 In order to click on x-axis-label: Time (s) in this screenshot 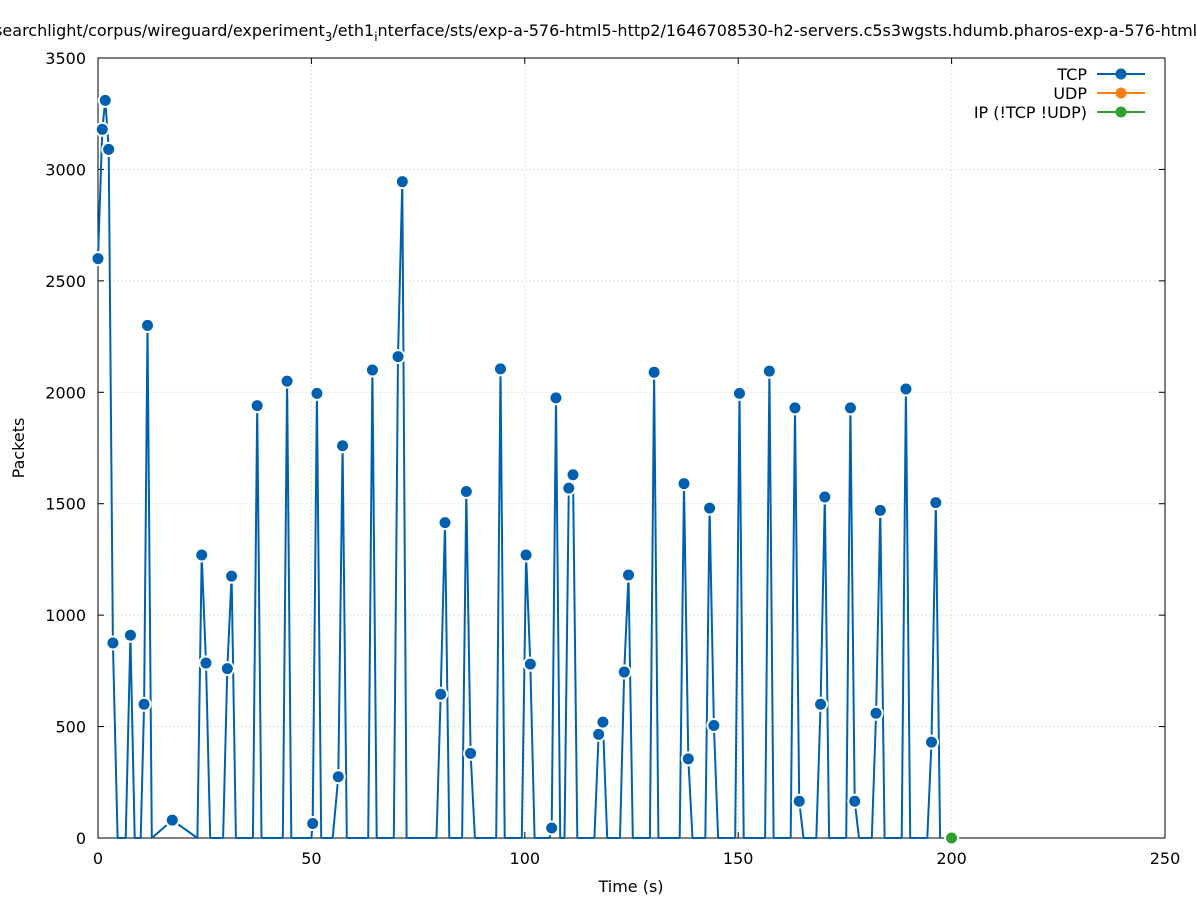, I will do `click(630, 886)`.